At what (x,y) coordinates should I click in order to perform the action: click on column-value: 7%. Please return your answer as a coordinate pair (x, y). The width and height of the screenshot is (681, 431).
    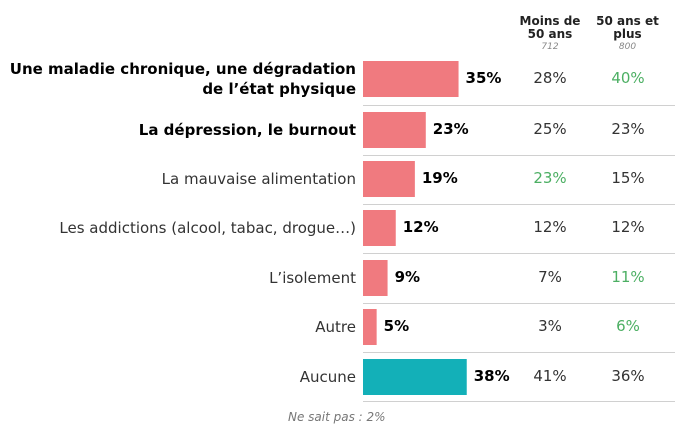
    Looking at the image, I should click on (550, 277).